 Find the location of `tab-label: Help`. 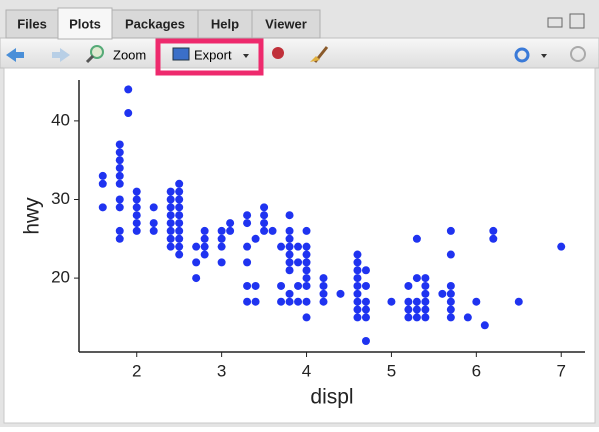

tab-label: Help is located at coordinates (225, 23).